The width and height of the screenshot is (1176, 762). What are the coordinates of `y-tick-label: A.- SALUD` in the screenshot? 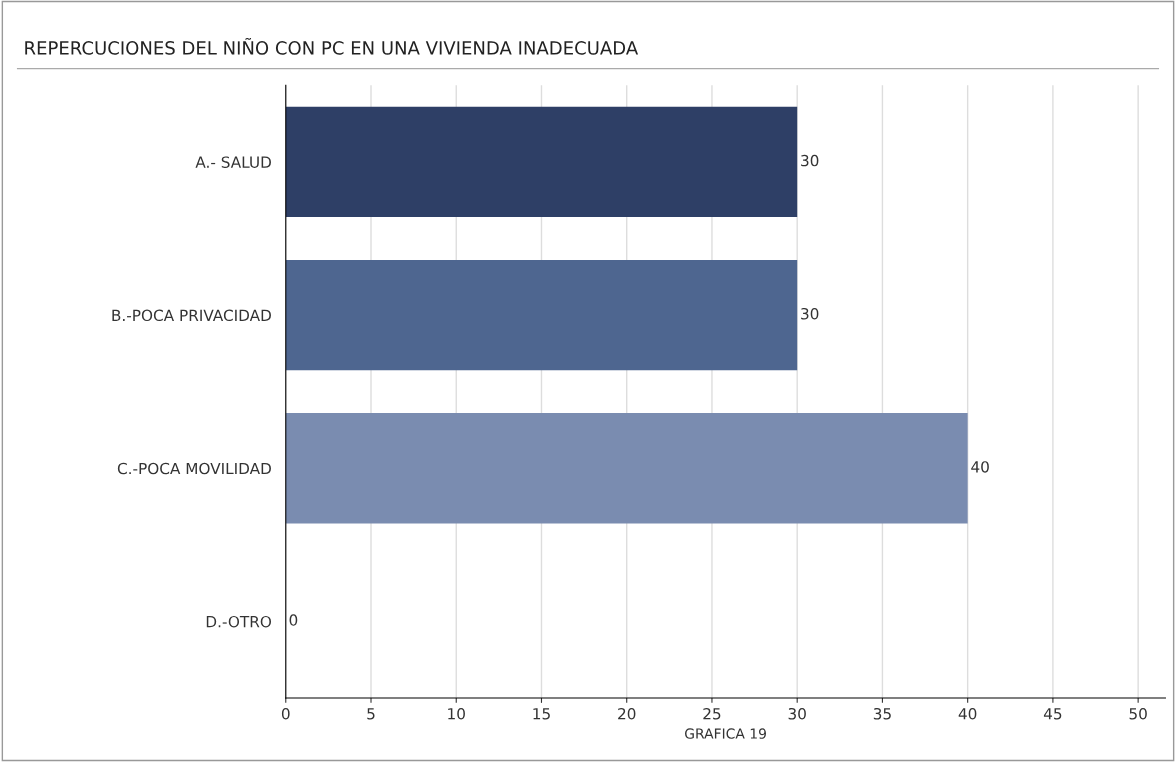 It's located at (233, 162).